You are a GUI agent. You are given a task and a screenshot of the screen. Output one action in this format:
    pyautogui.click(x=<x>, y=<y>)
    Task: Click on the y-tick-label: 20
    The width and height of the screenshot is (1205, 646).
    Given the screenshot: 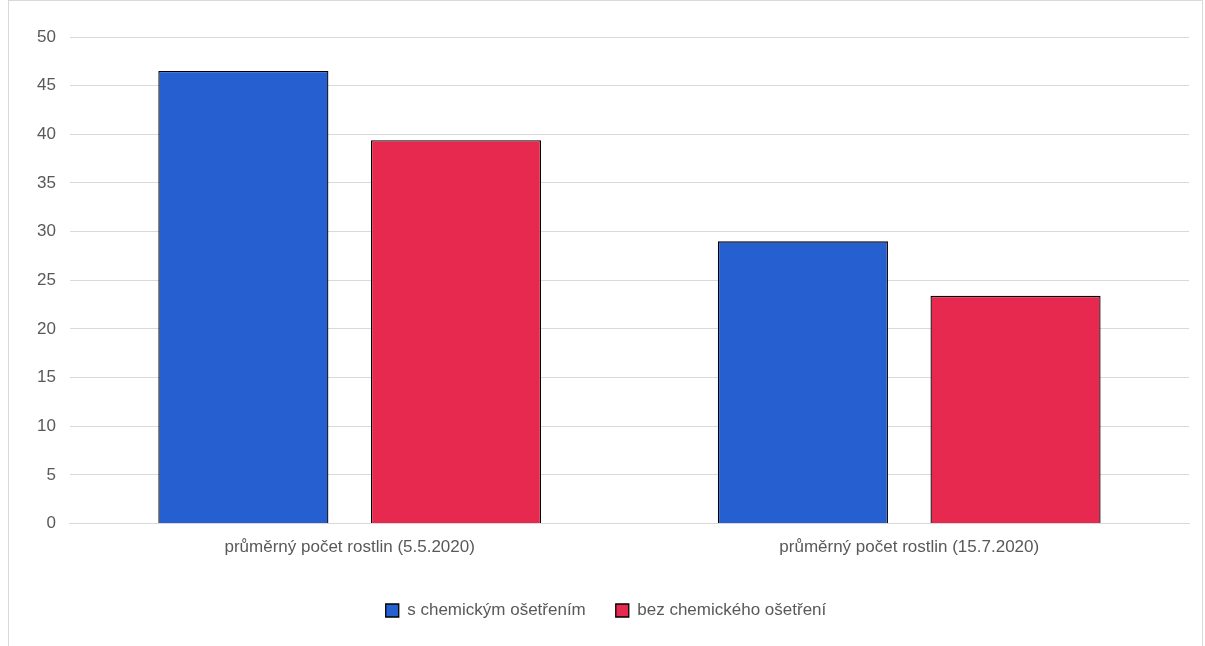 What is the action you would take?
    pyautogui.click(x=46, y=328)
    